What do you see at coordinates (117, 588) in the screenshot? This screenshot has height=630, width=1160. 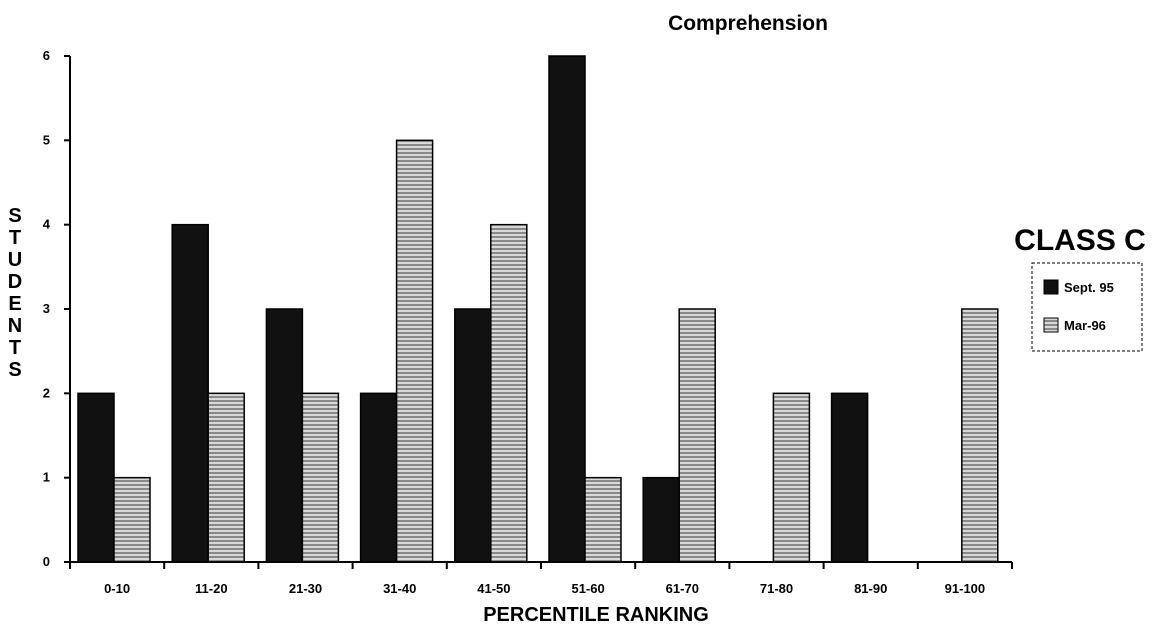 I see `x-tick-label: 0-10` at bounding box center [117, 588].